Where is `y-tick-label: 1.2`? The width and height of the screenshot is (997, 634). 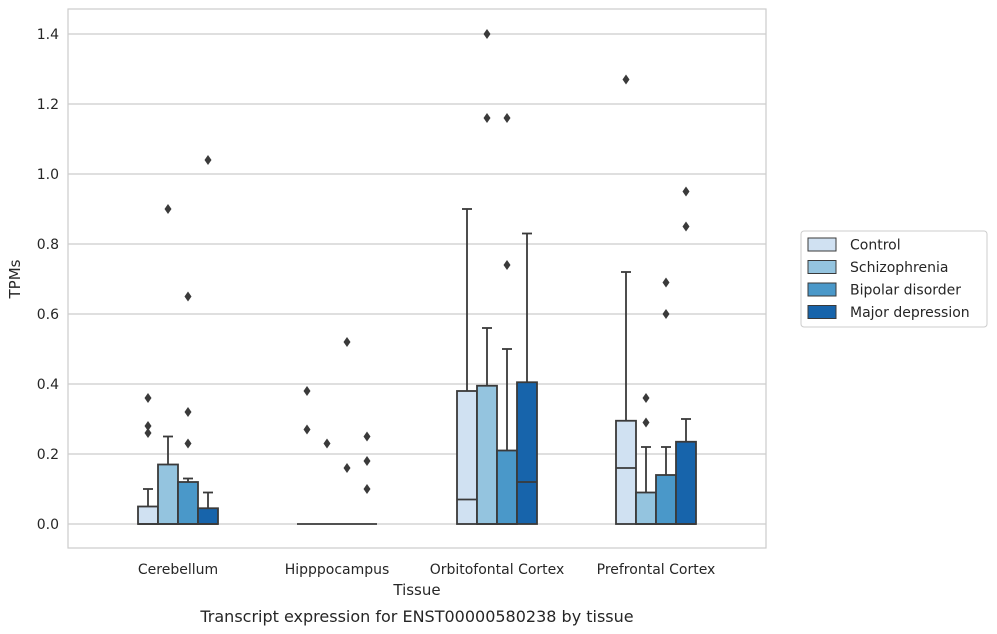 y-tick-label: 1.2 is located at coordinates (48, 105).